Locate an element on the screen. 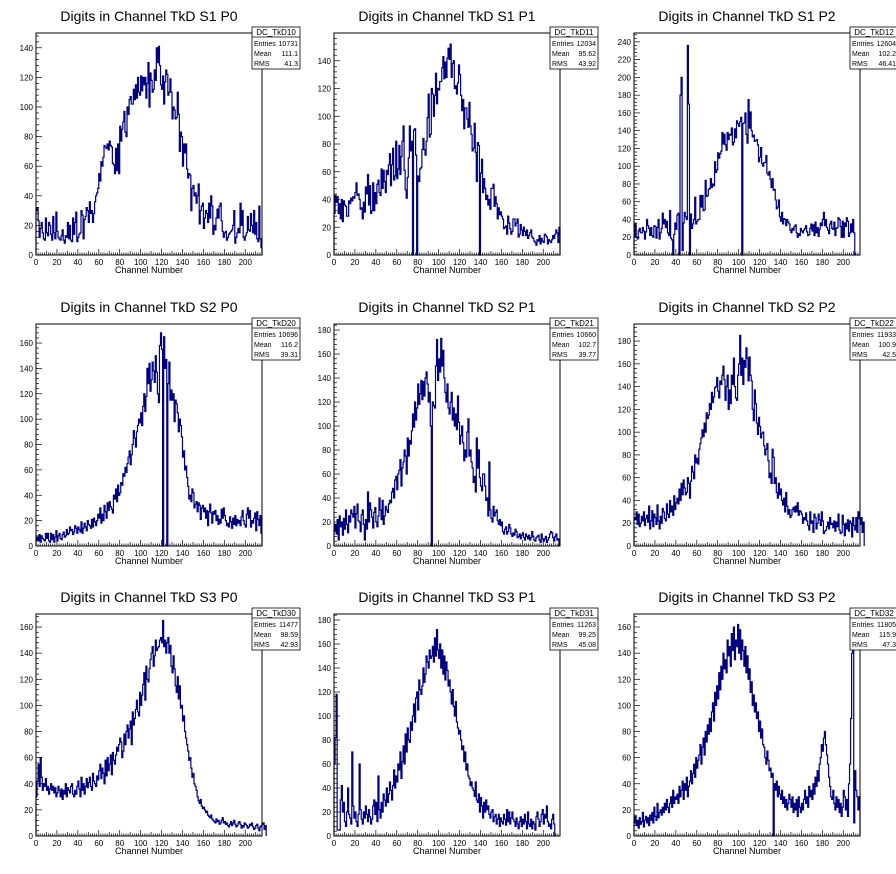  x-tick-label: 100 is located at coordinates (141, 553).